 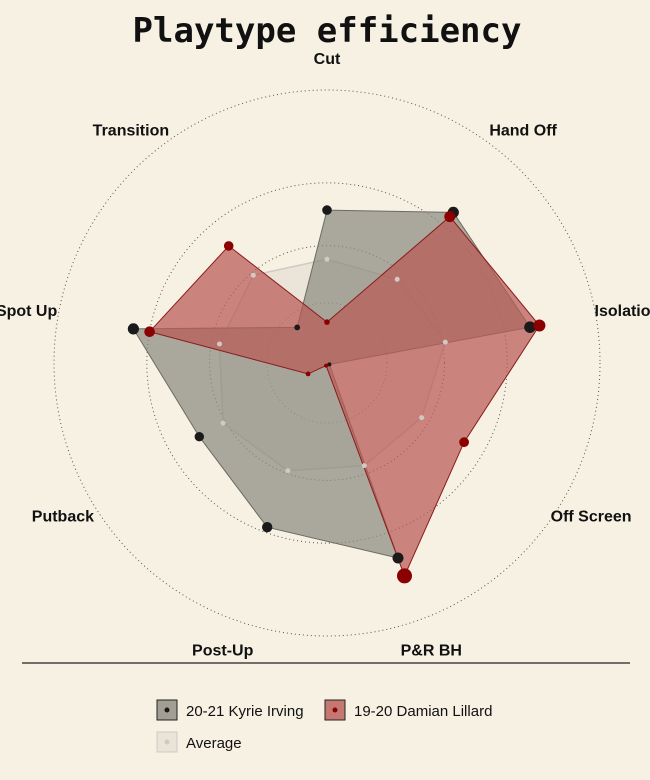 What do you see at coordinates (622, 311) in the screenshot?
I see `axis-label-0: Isolation` at bounding box center [622, 311].